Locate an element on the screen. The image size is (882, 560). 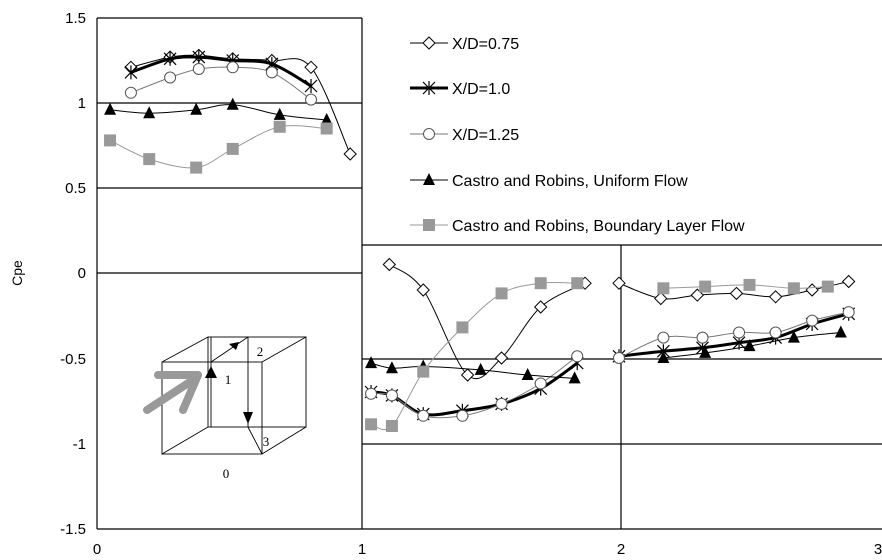
inset-label-1: 1 is located at coordinates (228, 379).